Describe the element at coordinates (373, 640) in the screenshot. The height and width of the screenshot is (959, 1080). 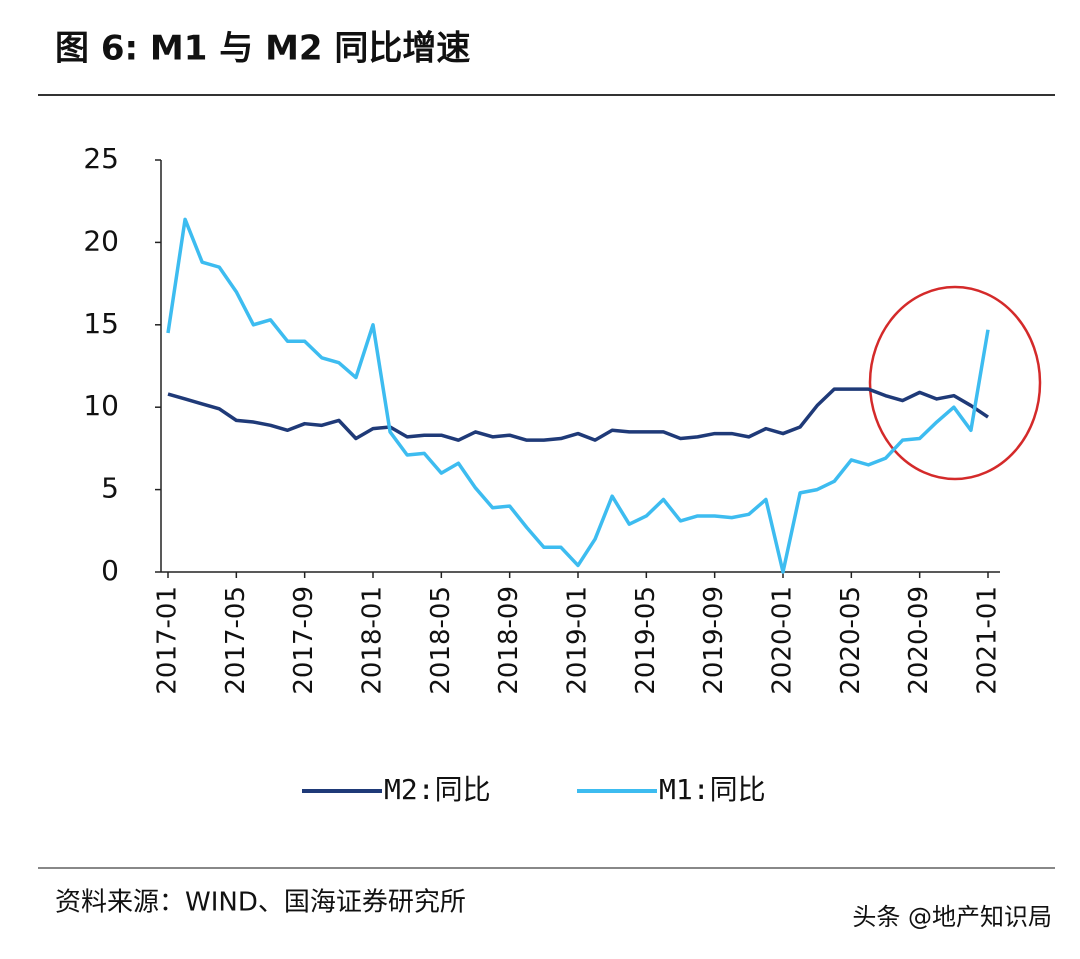
I see `x-tick-label: 2018-01` at that location.